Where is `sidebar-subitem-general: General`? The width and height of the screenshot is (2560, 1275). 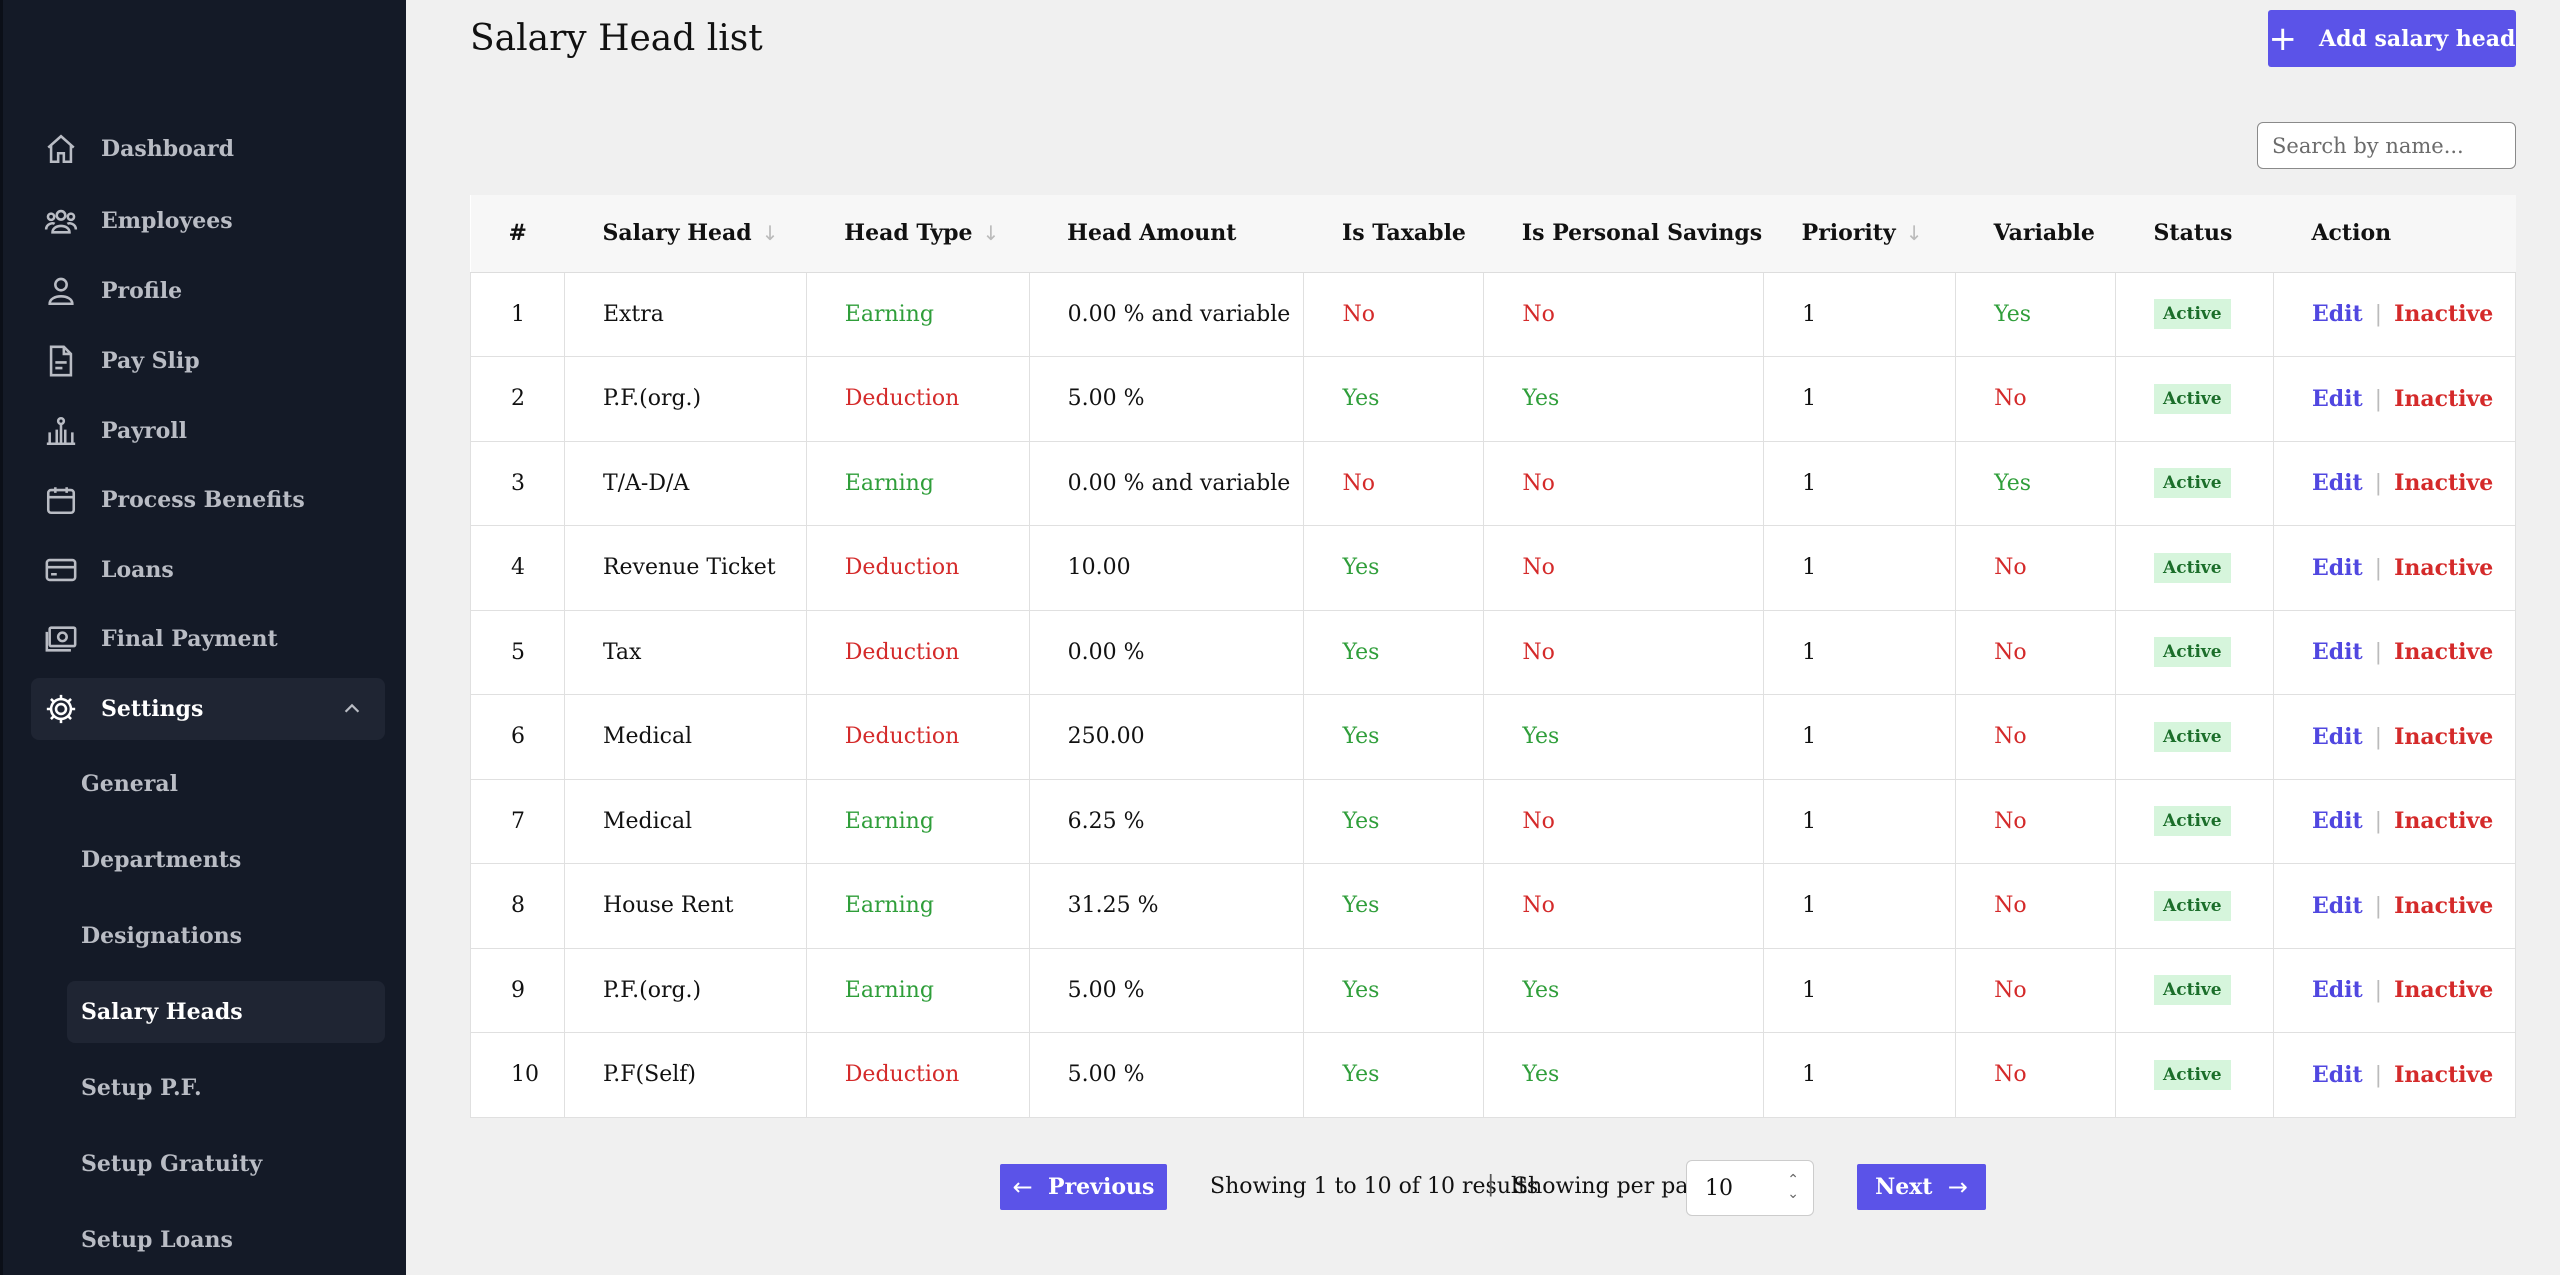 sidebar-subitem-general: General is located at coordinates (129, 784).